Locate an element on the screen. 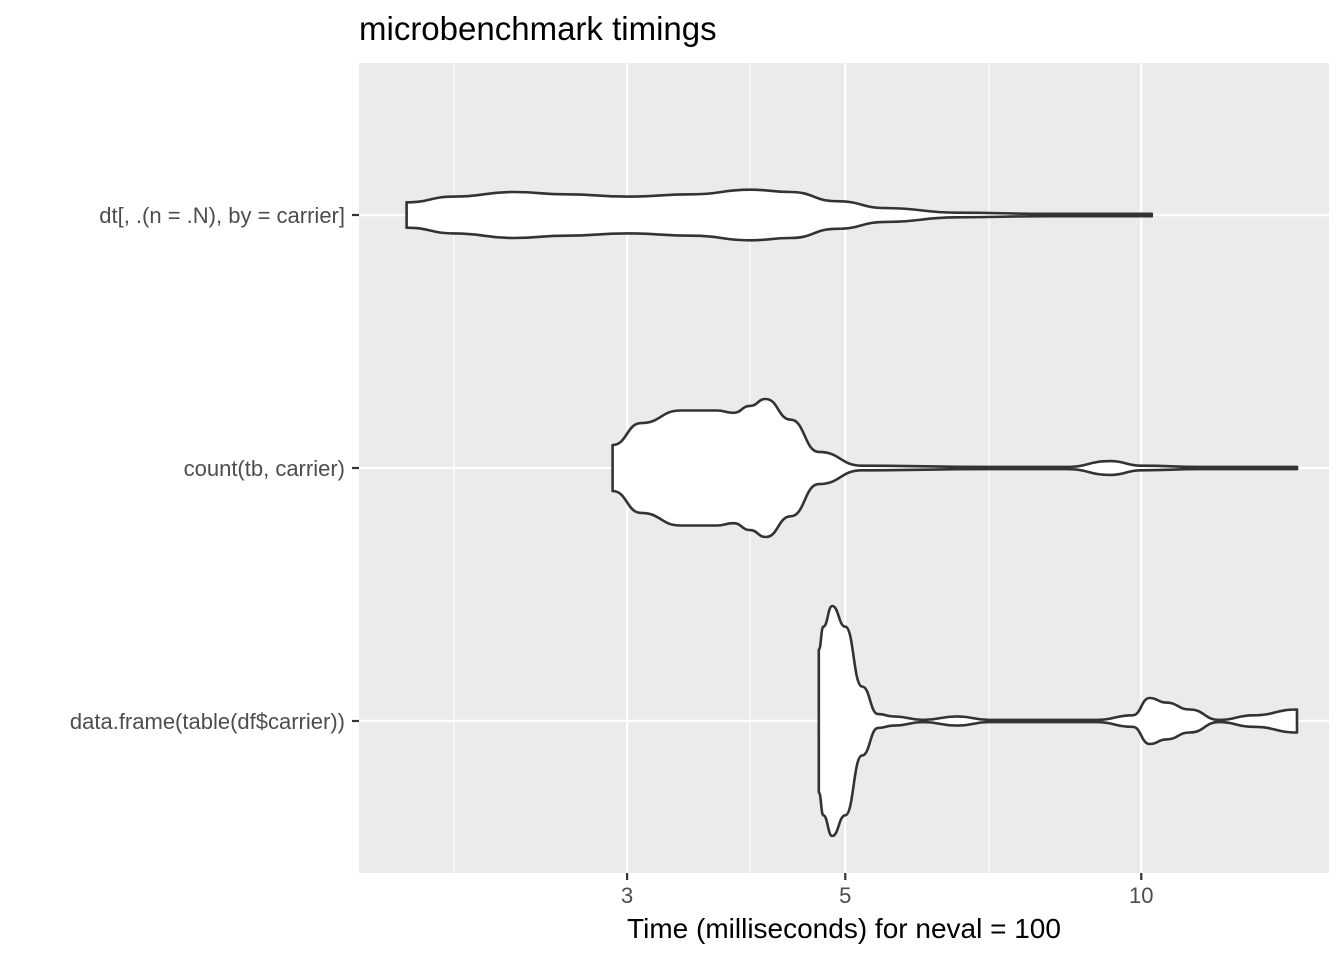  y-tick-label-0: dt[, .(n = .N), by = carrier] is located at coordinates (222, 215).